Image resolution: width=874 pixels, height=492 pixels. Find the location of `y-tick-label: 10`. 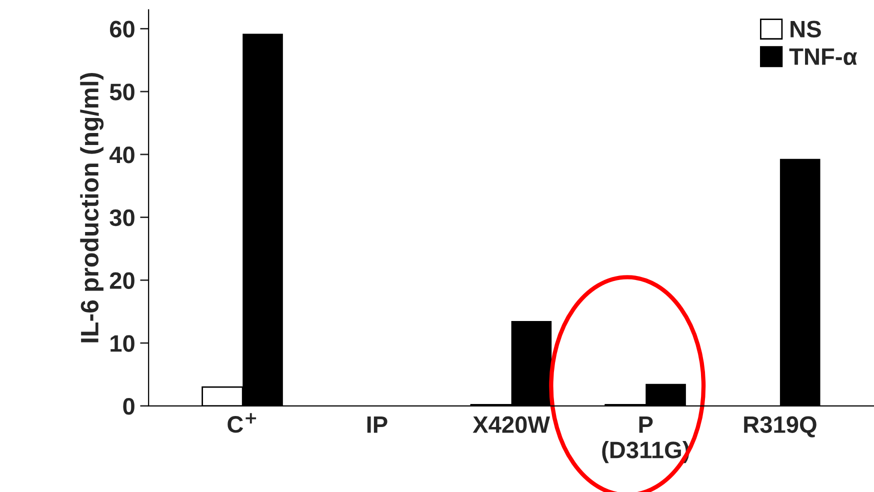

y-tick-label: 10 is located at coordinates (122, 343).